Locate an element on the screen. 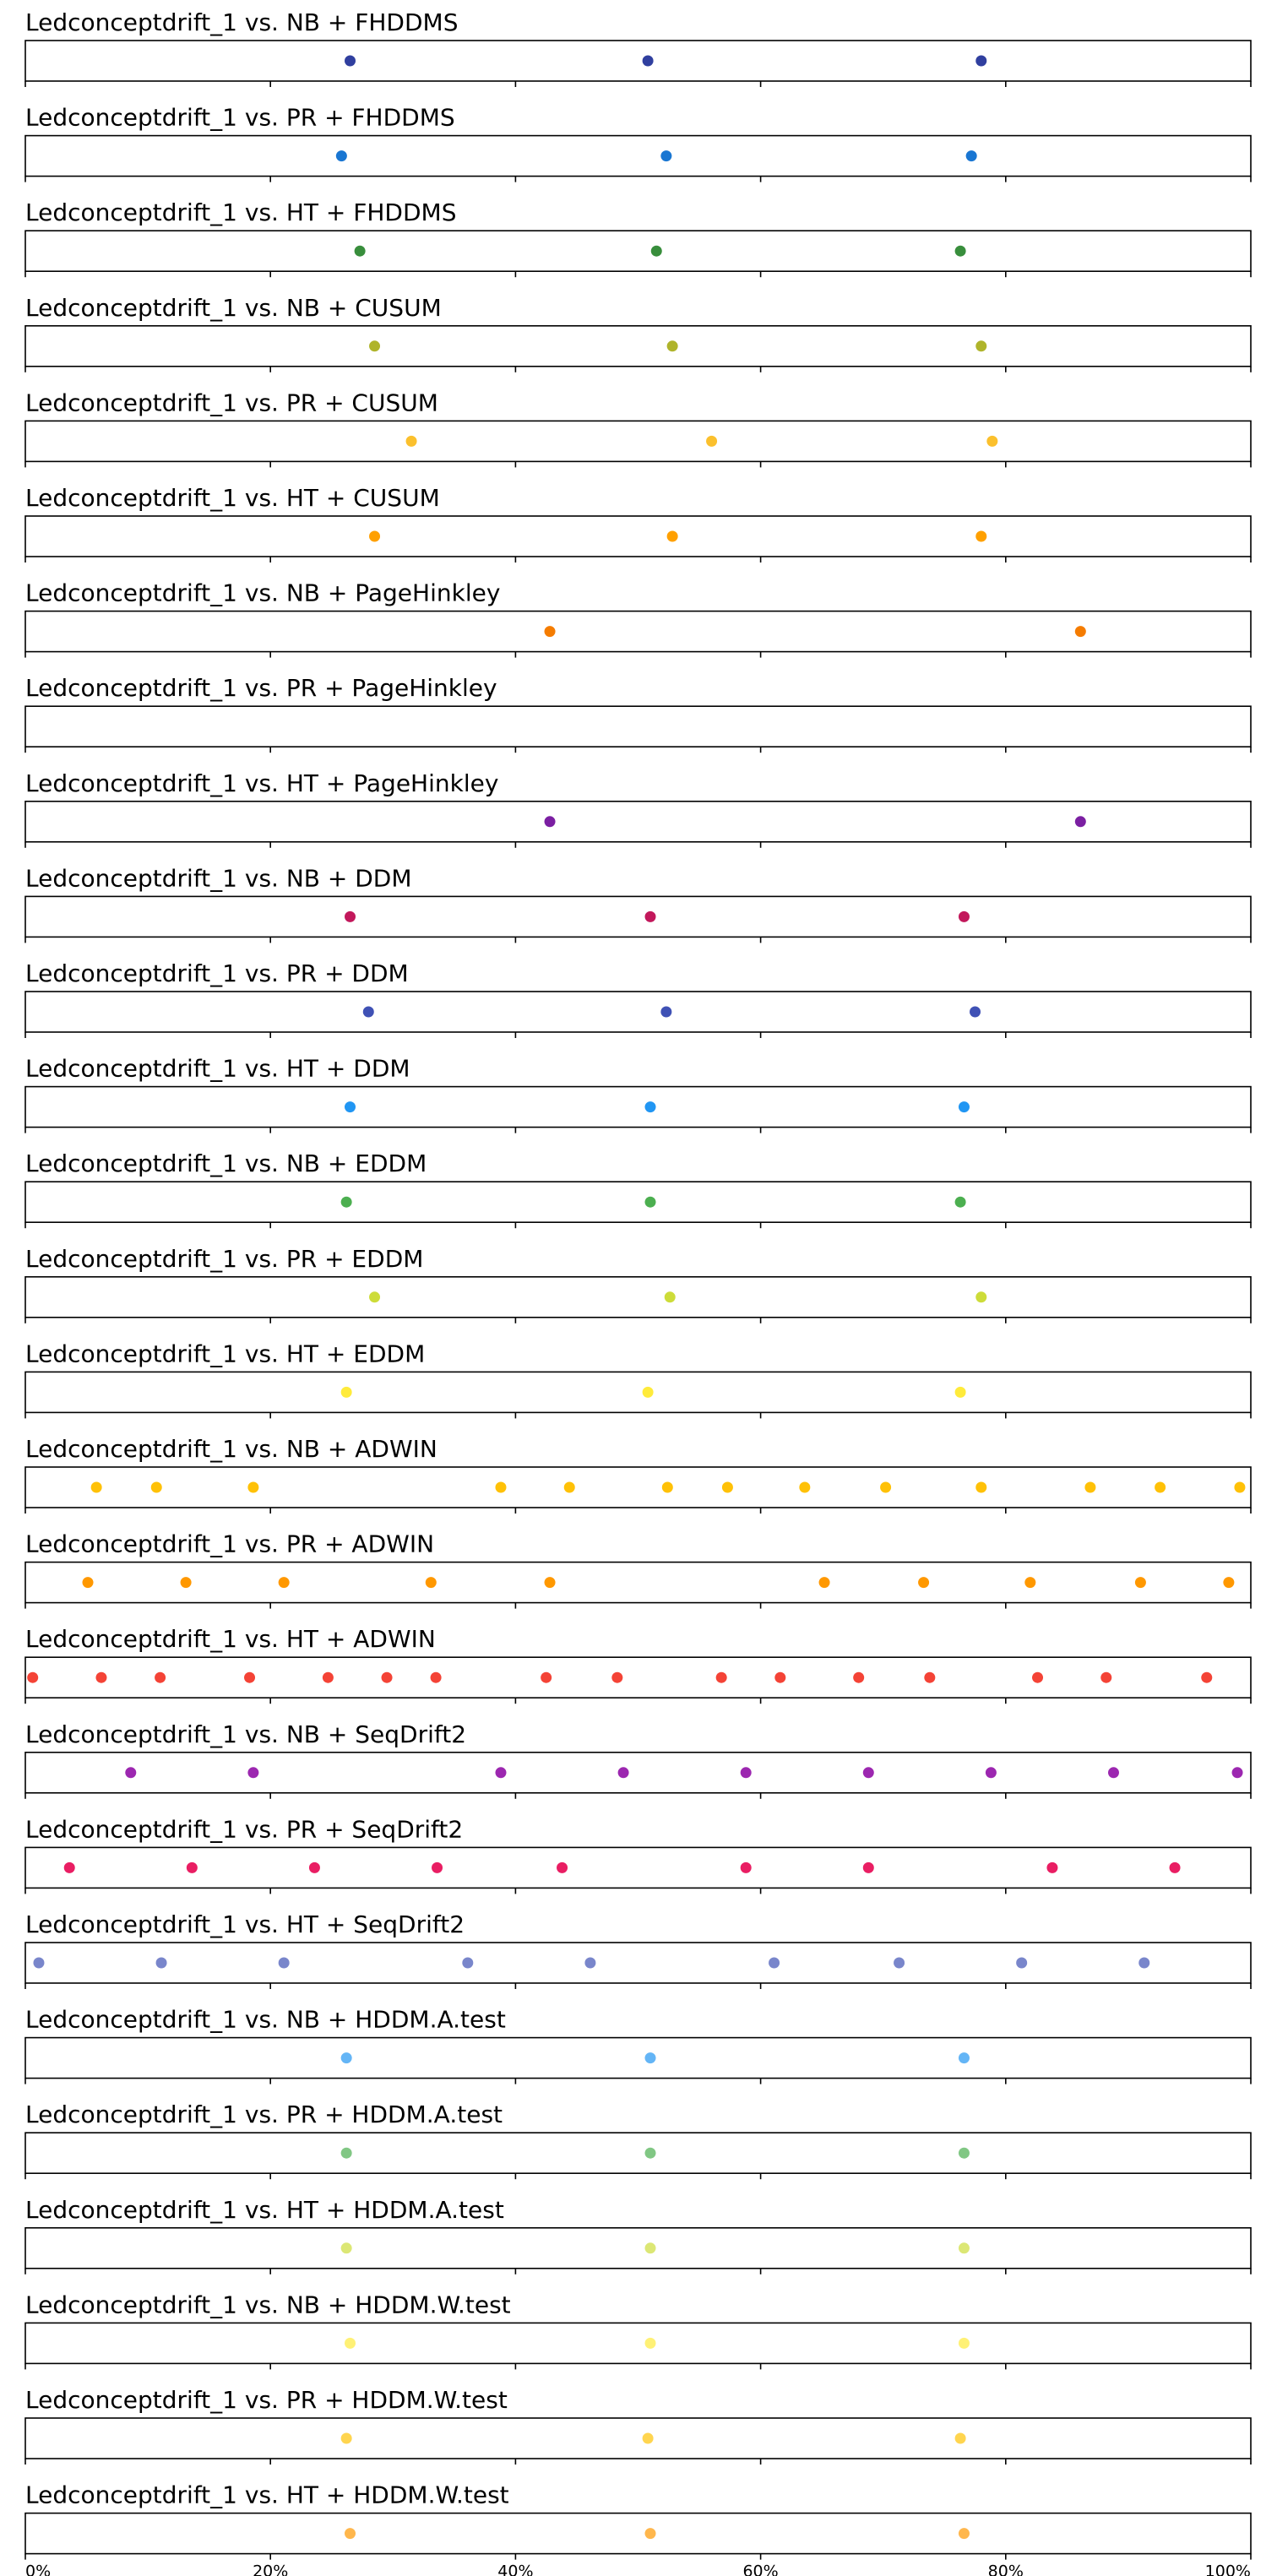  subplot-title: Ledconceptdrift_1 vs. NB + CUSUM is located at coordinates (233, 308).